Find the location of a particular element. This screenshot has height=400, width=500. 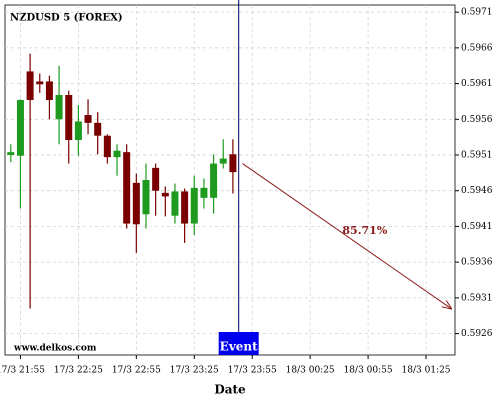

y-tick-label: 0.5956 is located at coordinates (477, 120).